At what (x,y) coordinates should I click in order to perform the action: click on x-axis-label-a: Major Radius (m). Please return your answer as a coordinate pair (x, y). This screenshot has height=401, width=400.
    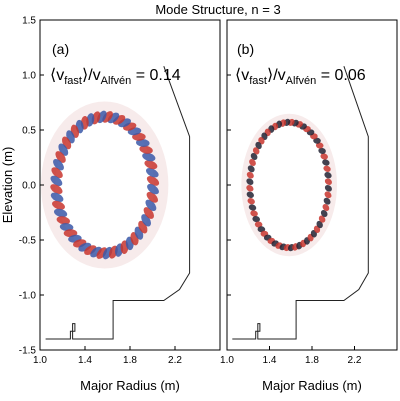
    Looking at the image, I should click on (130, 385).